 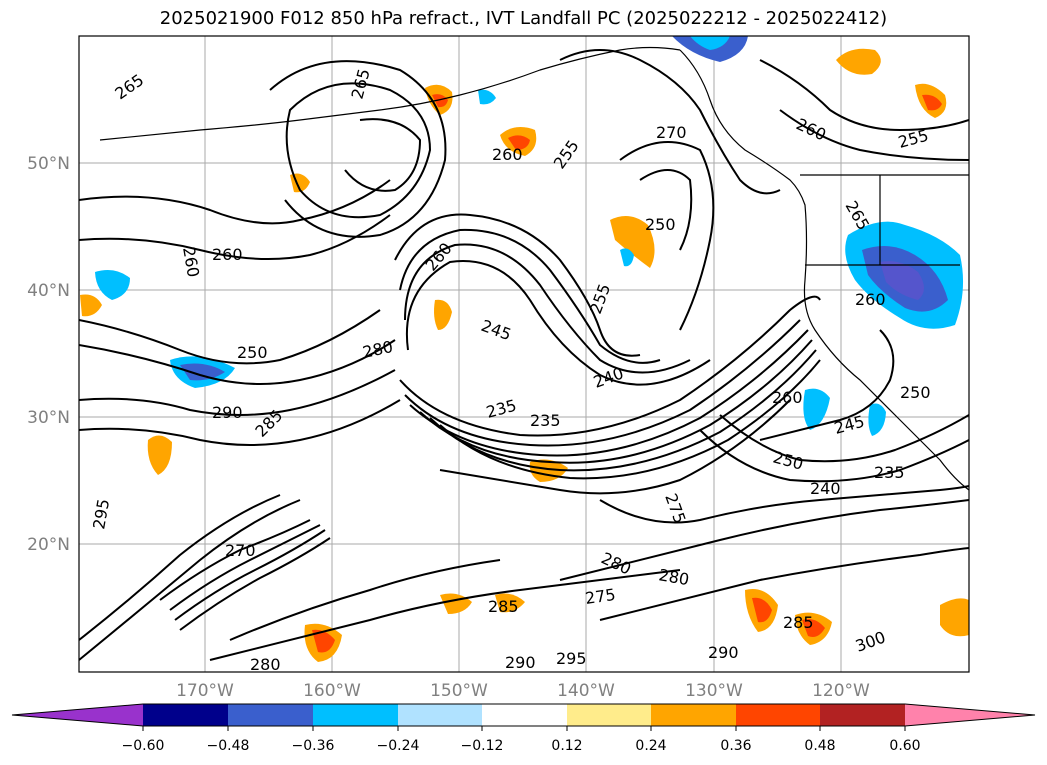 What do you see at coordinates (825, 488) in the screenshot?
I see `contour-label: 240` at bounding box center [825, 488].